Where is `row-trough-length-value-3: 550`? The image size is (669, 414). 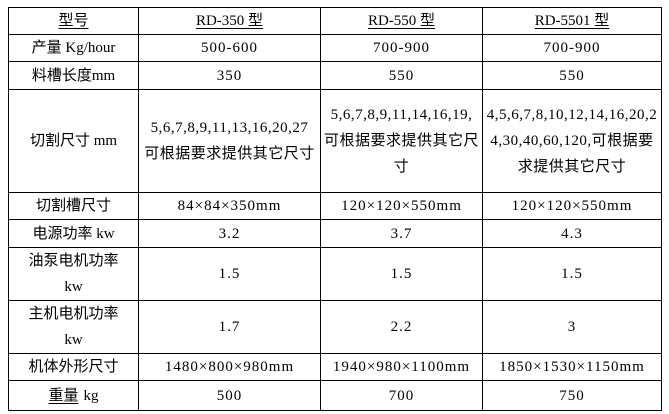
row-trough-length-value-3: 550 is located at coordinates (572, 75).